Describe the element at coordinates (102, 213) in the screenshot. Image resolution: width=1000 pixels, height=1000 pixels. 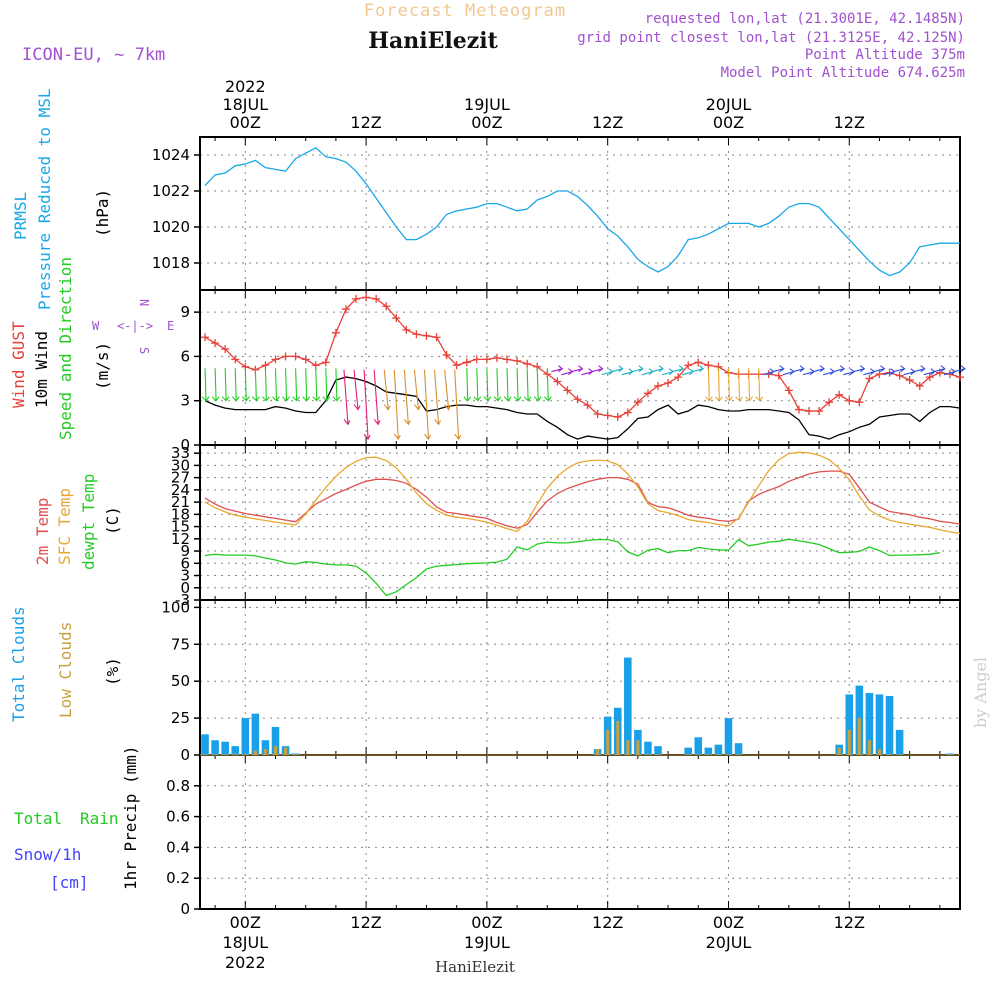
I see `pressure-unit: (hPa)` at that location.